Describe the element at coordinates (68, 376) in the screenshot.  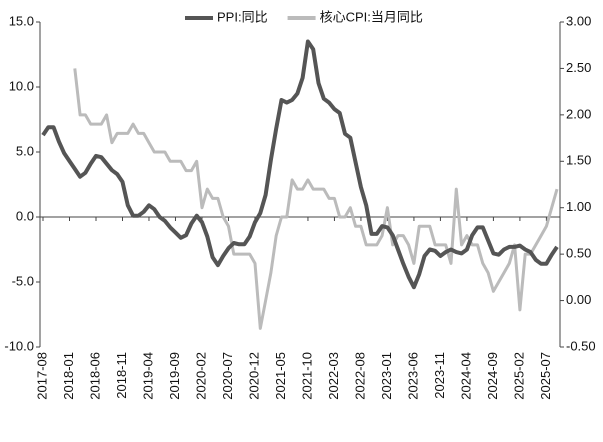
I see `x-tick-label: 2018-01` at that location.